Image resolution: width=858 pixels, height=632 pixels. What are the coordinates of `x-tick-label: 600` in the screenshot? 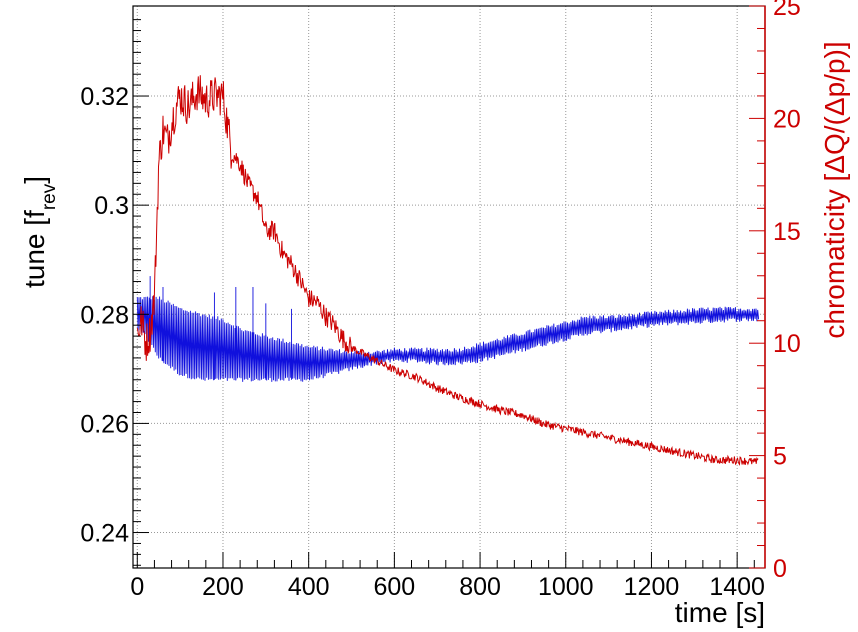 It's located at (395, 587).